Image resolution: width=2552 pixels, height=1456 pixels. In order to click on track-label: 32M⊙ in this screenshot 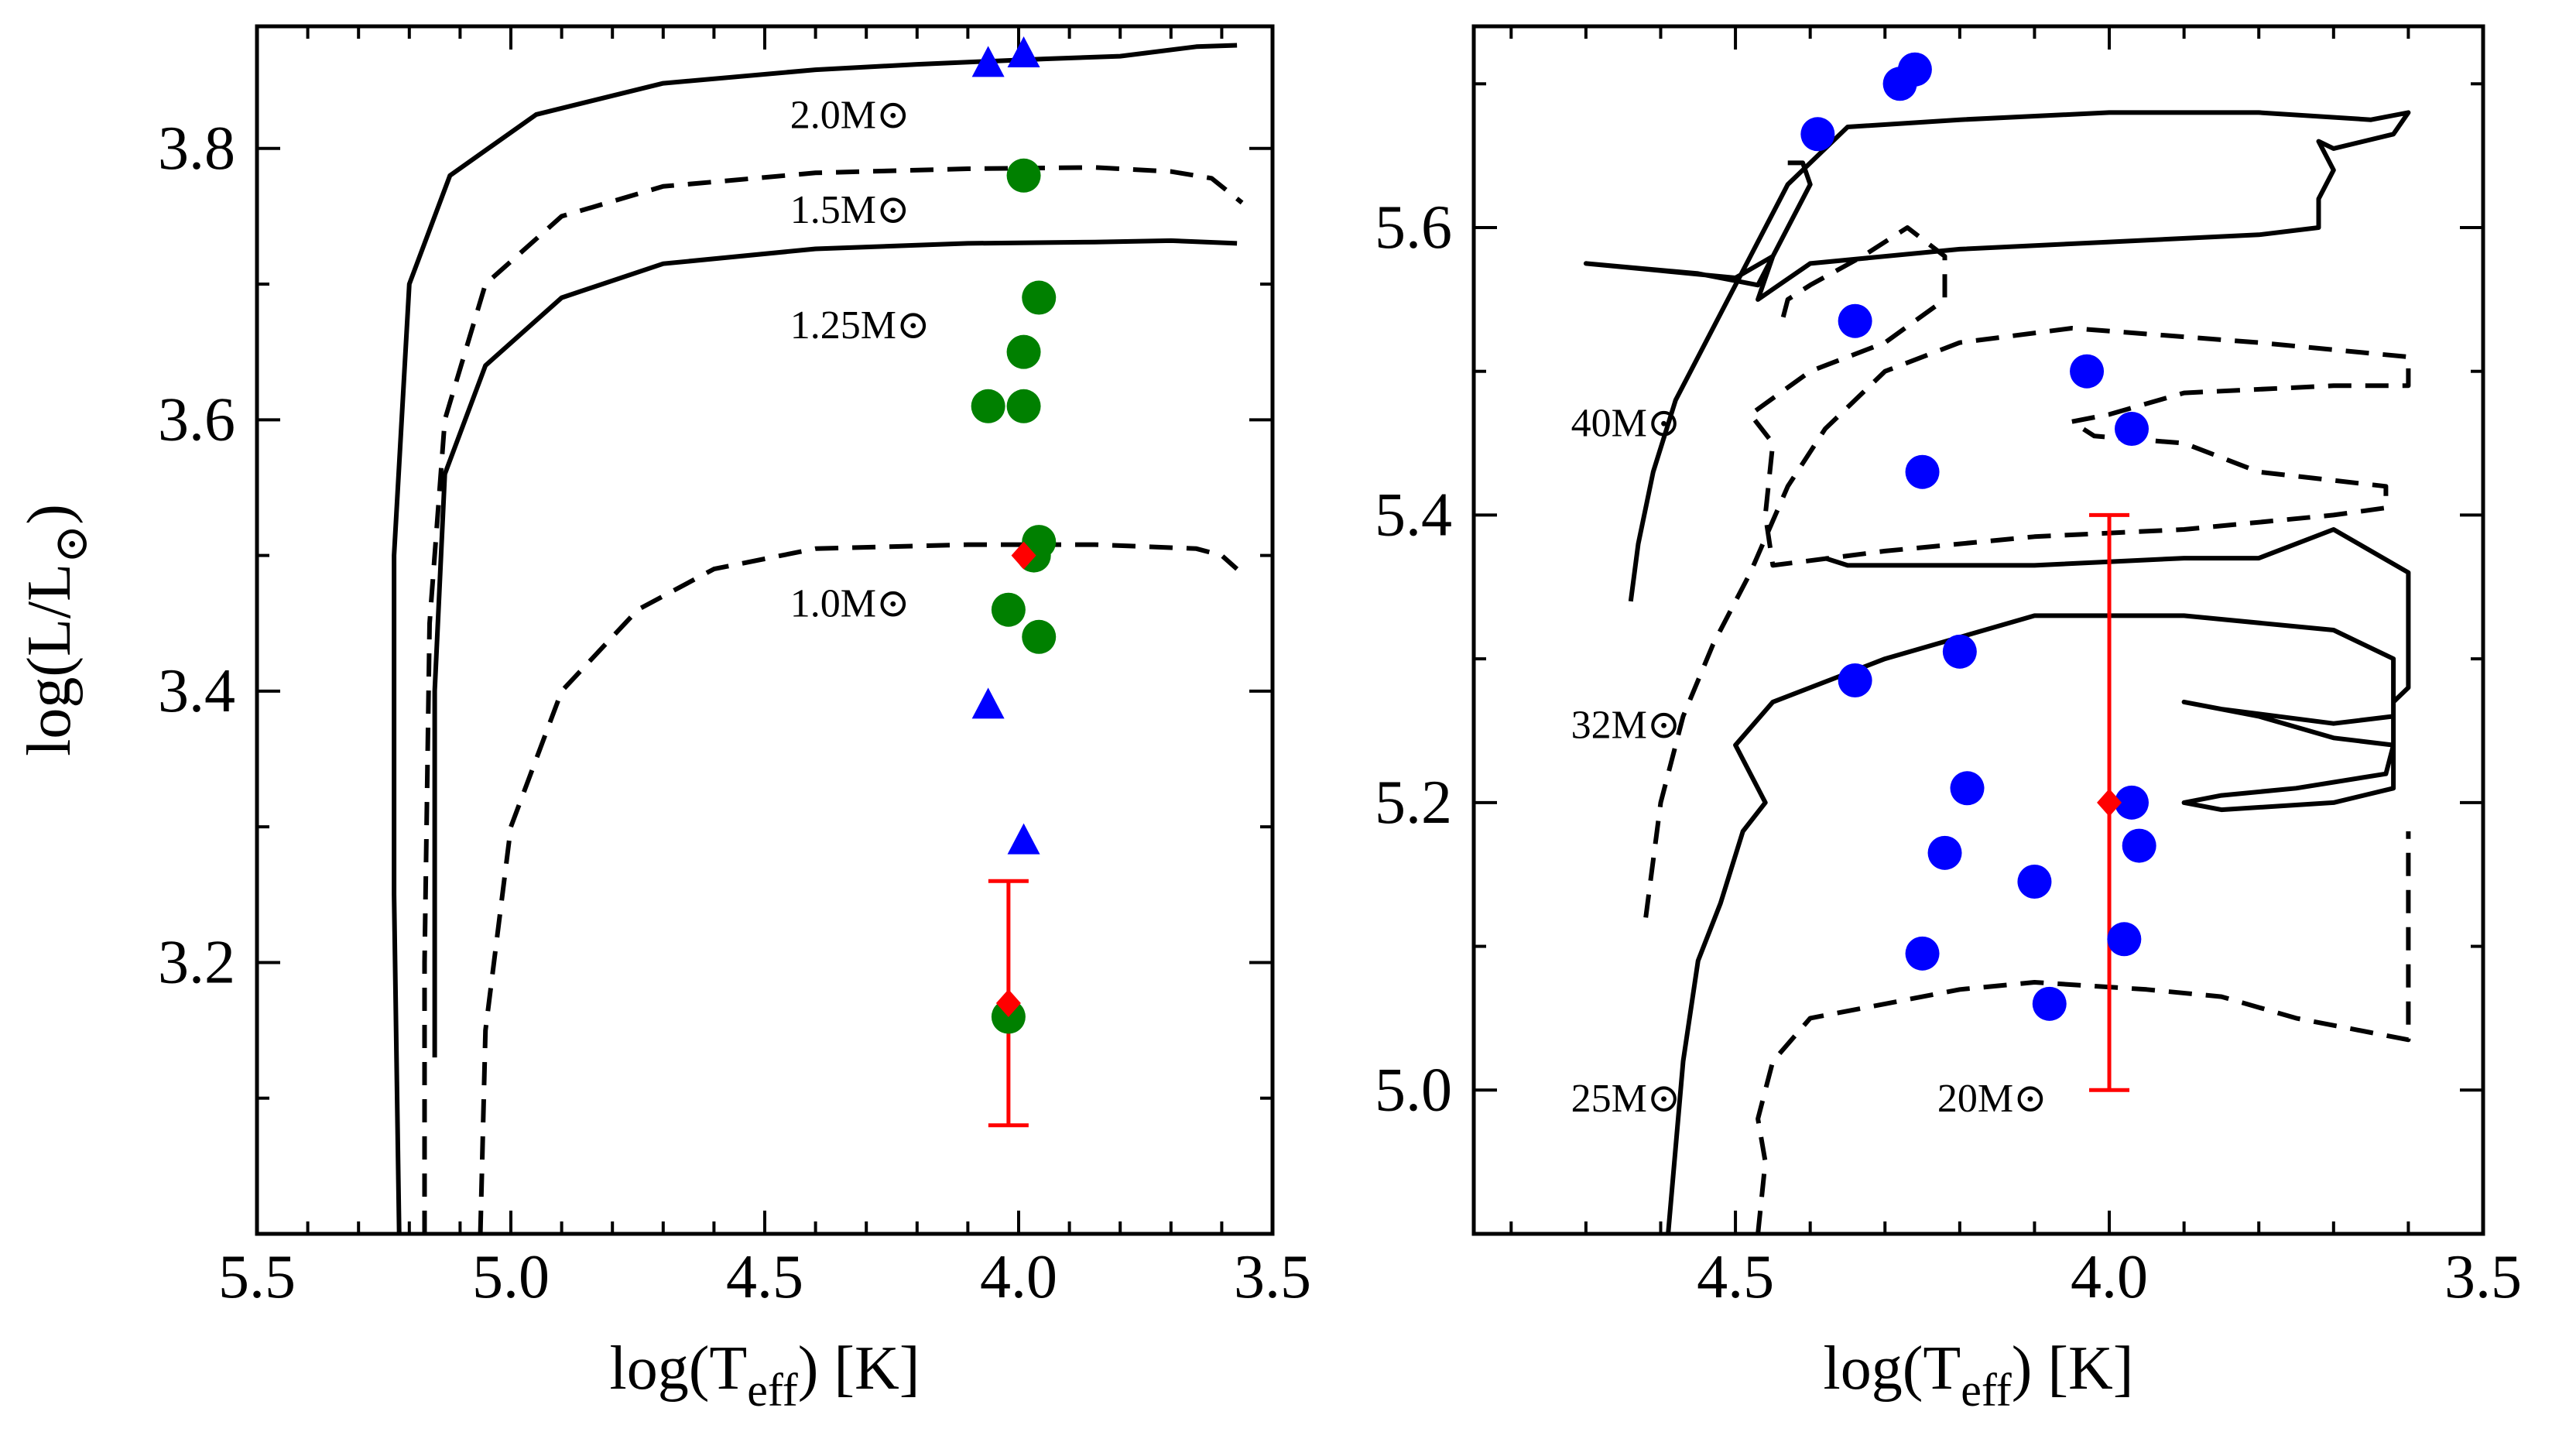, I will do `click(1626, 725)`.